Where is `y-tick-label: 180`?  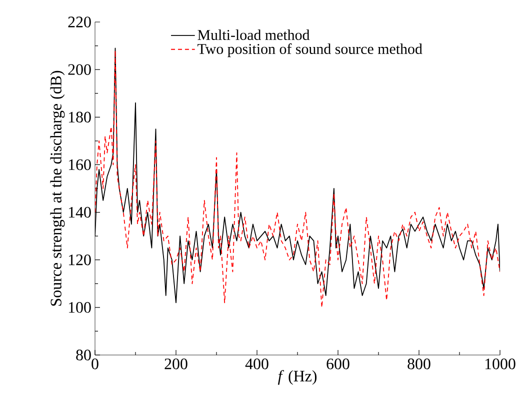 y-tick-label: 180 is located at coordinates (79, 117).